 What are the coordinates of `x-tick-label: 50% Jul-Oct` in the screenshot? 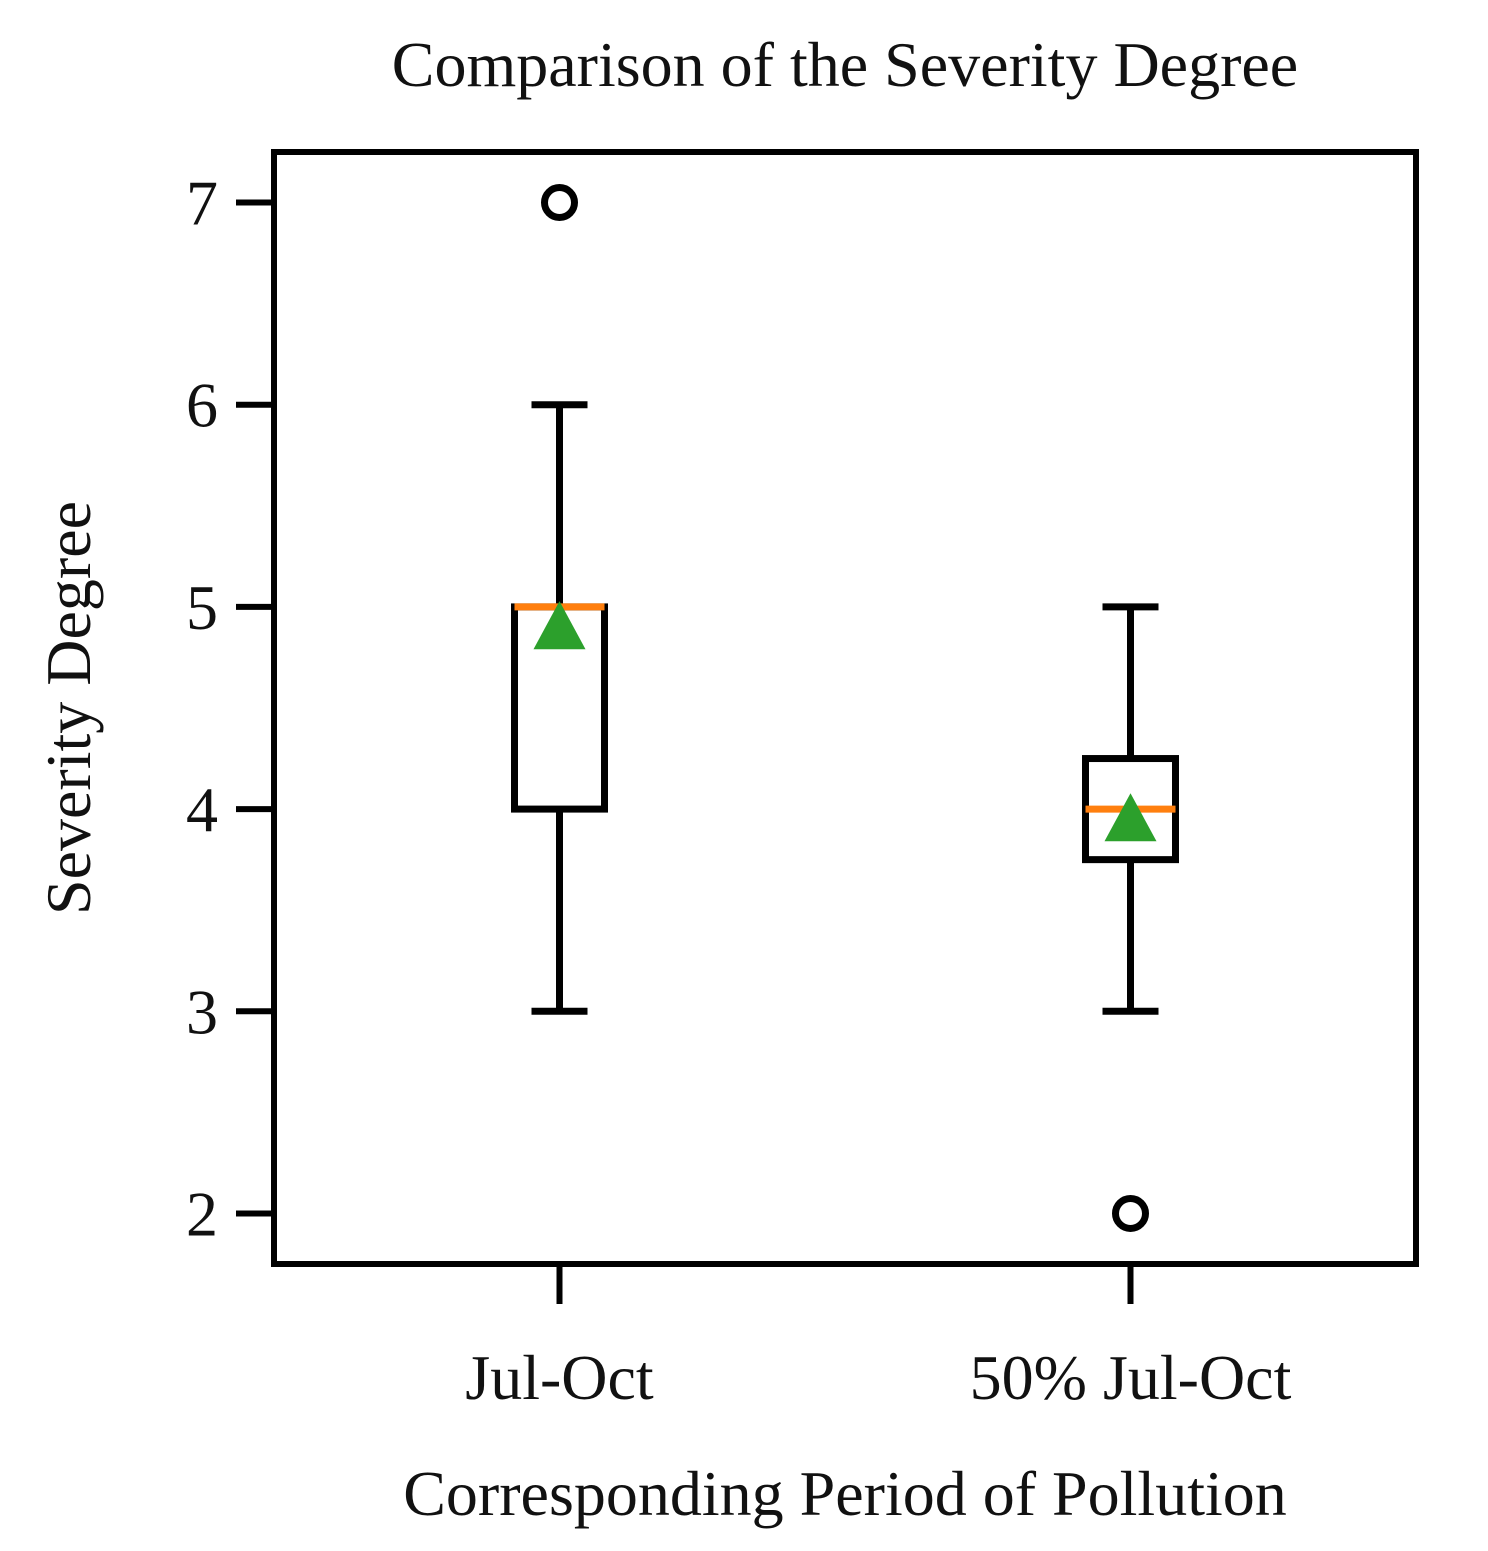 It's located at (1131, 1377).